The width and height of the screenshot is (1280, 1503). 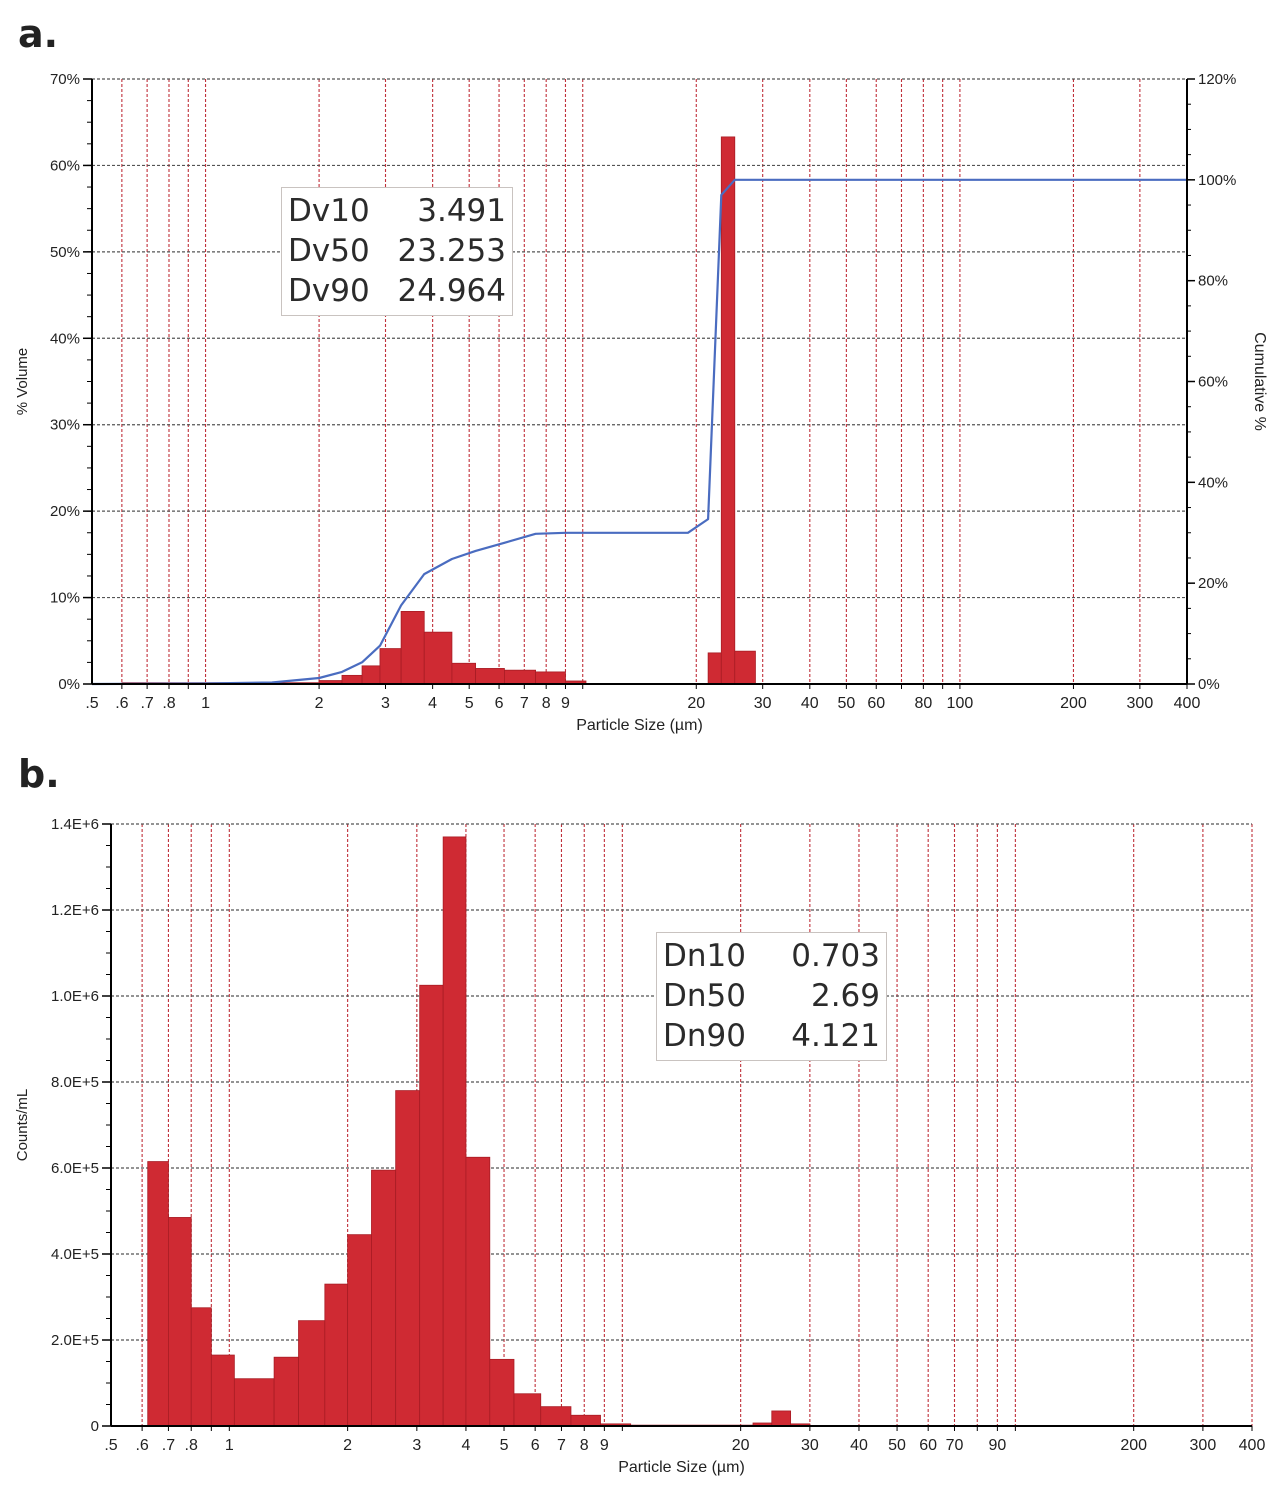 I want to click on y-tick-label: 20%, so click(x=65, y=511).